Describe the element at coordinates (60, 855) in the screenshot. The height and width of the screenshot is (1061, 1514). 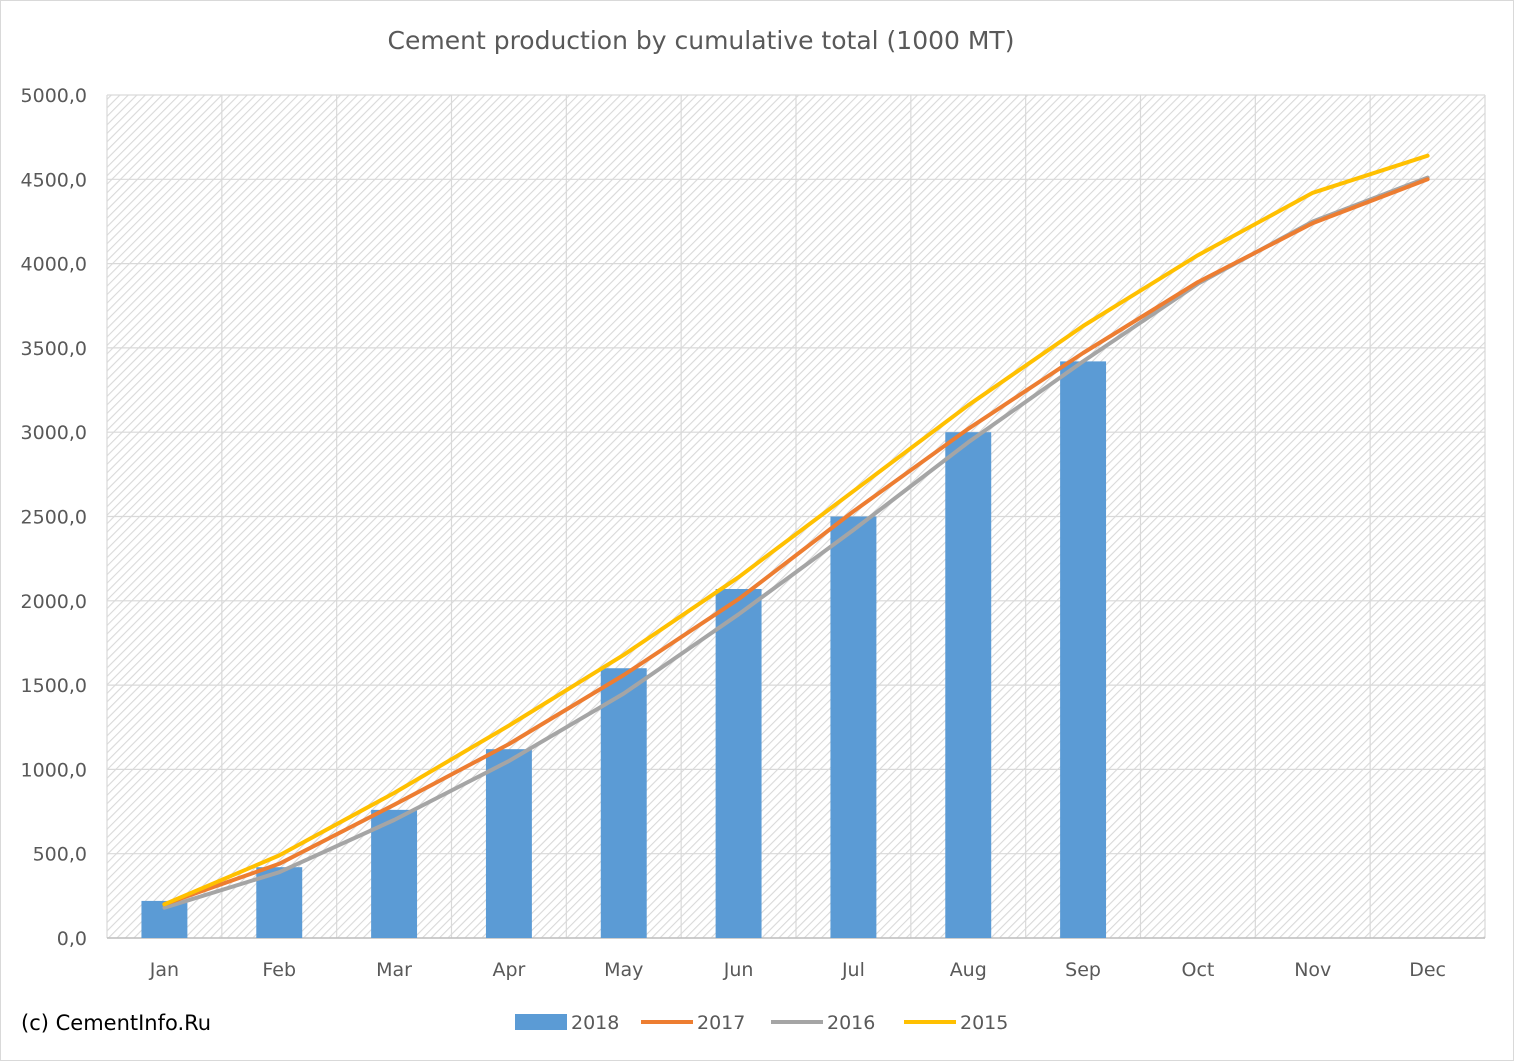
I see `y-tick-label: 500,0` at that location.